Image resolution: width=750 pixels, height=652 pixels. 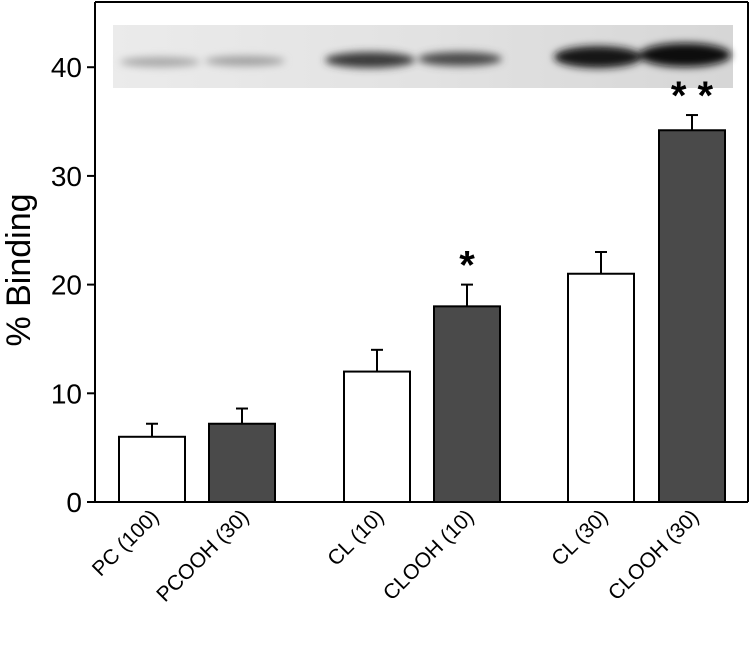 What do you see at coordinates (19, 269) in the screenshot?
I see `y-axis-label: % Binding` at bounding box center [19, 269].